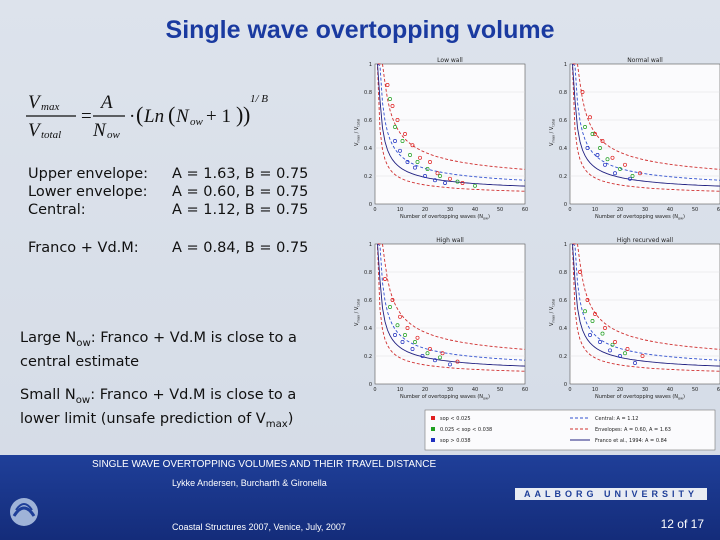 This screenshot has width=720, height=540. Describe the element at coordinates (631, 441) in the screenshot. I see `legend-label: Franco et al., 1994: A = 0.84` at that location.